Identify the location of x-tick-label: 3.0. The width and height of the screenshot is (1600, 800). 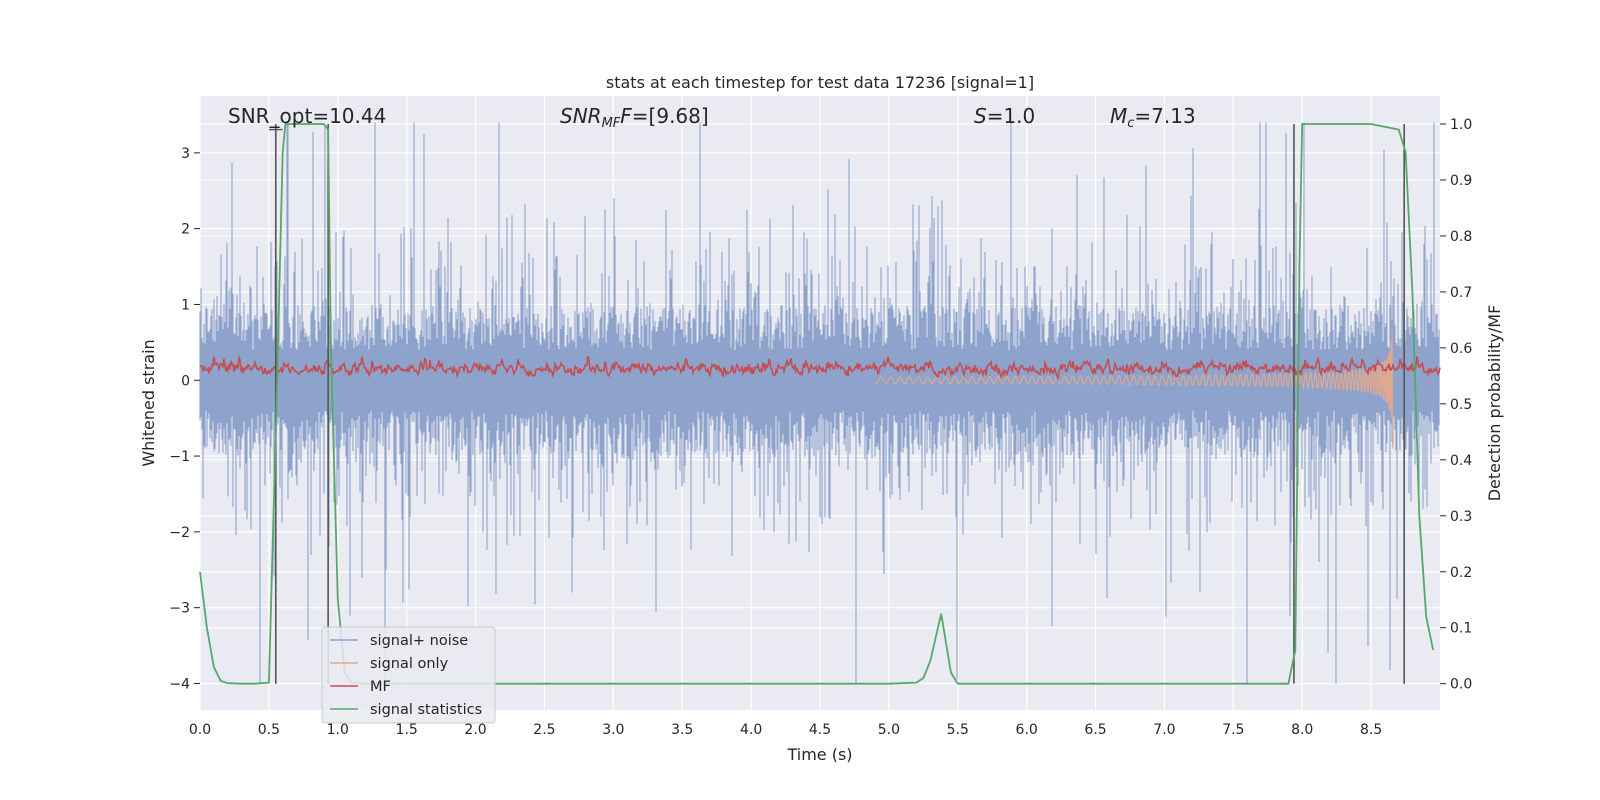
(613, 730).